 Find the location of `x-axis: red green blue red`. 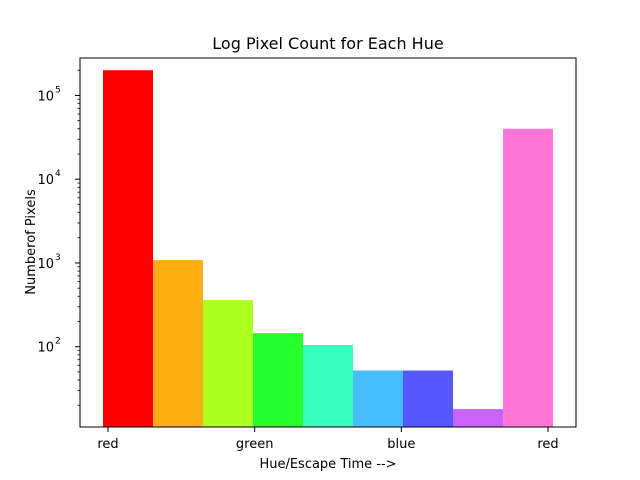

x-axis: red green blue red is located at coordinates (328, 439).